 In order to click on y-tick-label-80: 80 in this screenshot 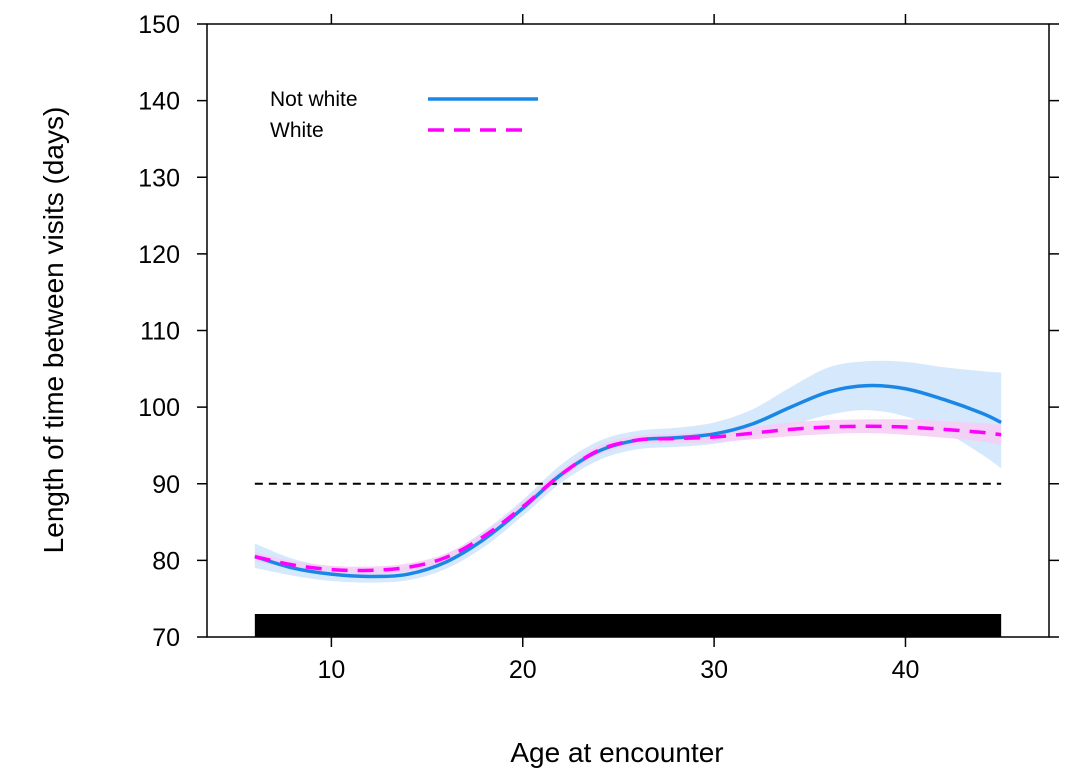, I will do `click(166, 561)`.